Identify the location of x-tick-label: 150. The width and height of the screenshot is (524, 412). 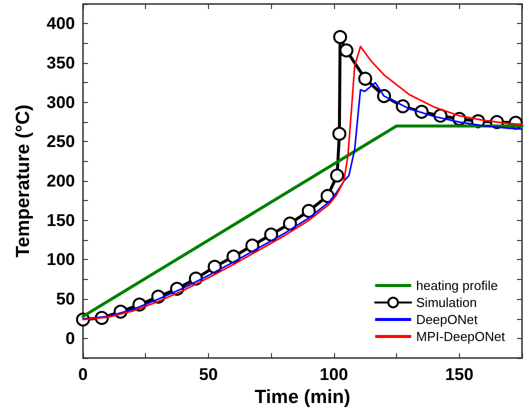
(459, 374).